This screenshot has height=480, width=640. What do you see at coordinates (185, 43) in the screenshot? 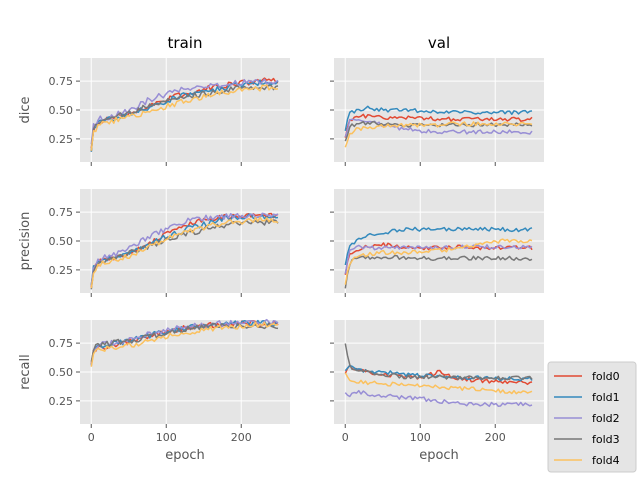
I see `column-title-train: train` at bounding box center [185, 43].